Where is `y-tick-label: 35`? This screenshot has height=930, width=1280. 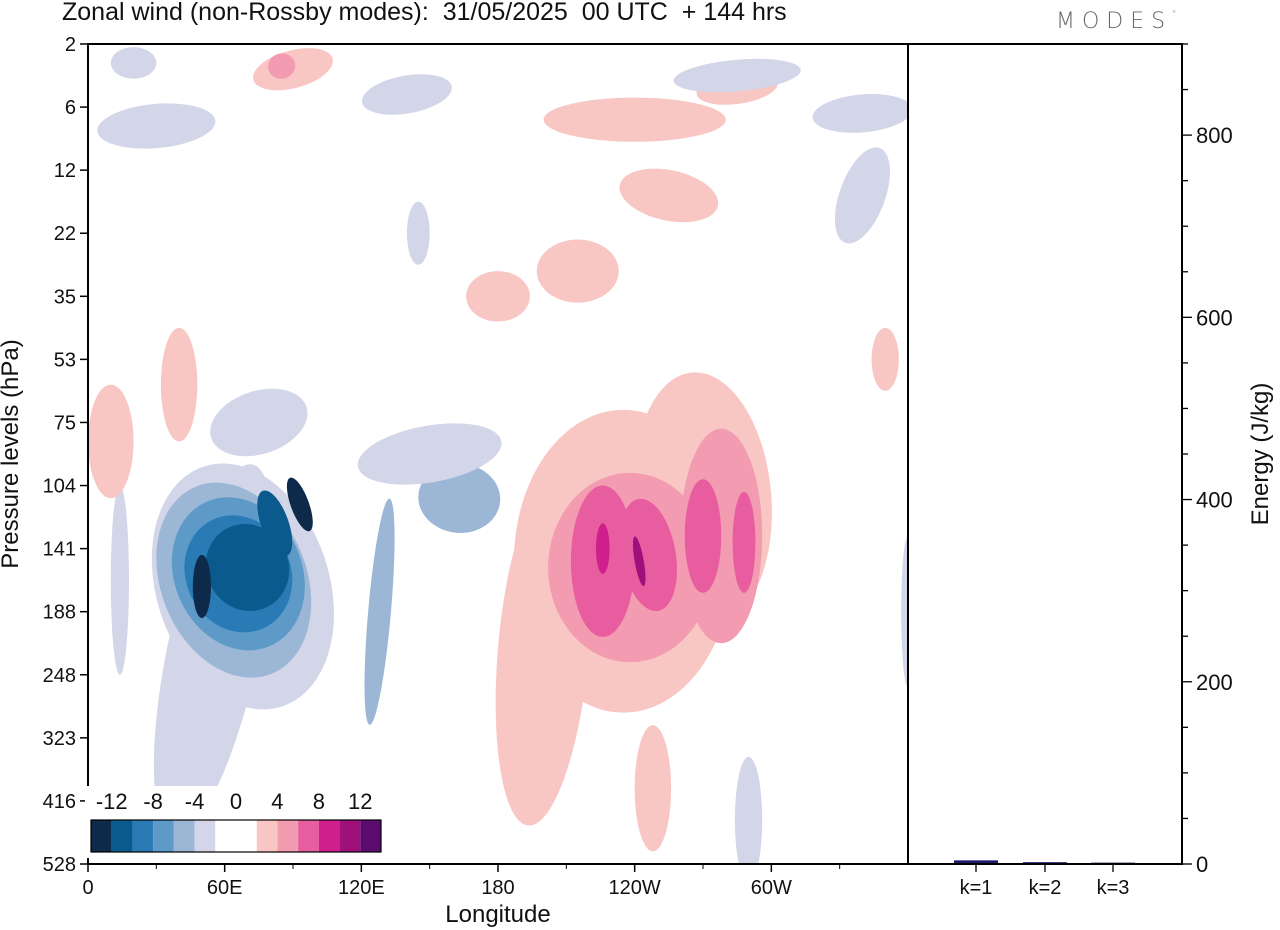 y-tick-label: 35 is located at coordinates (65, 297).